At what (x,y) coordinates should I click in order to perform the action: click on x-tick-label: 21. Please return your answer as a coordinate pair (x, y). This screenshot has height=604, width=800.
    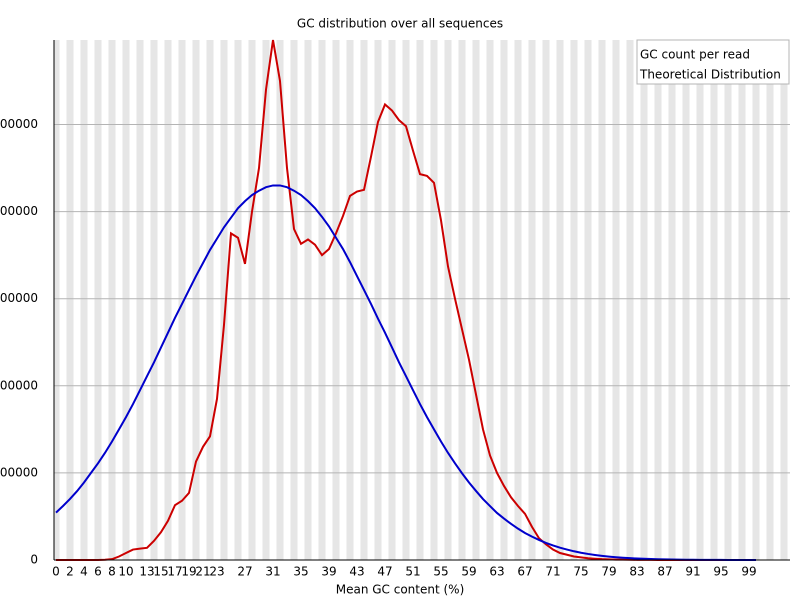
    Looking at the image, I should click on (202, 572).